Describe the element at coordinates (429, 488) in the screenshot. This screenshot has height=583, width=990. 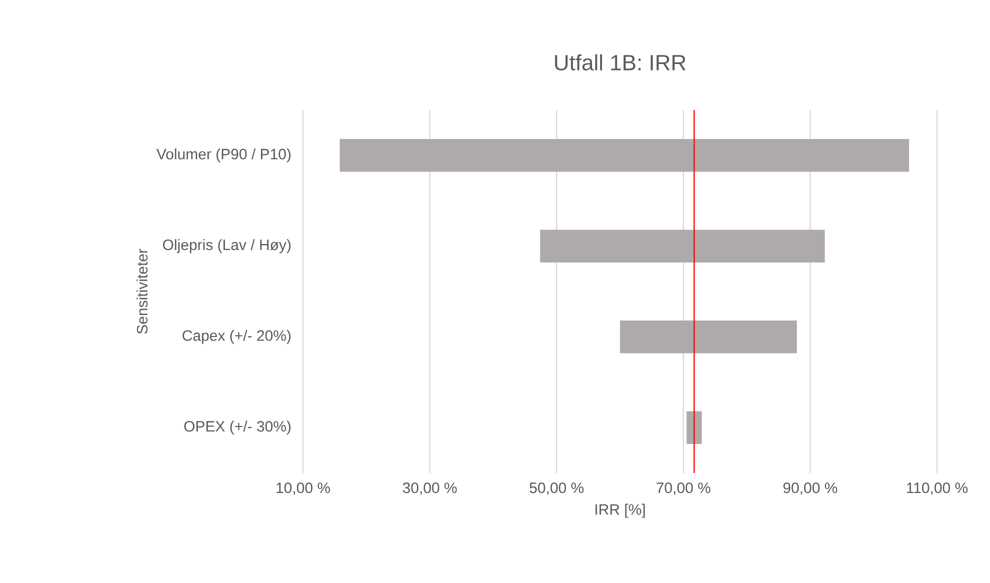
I see `x-tick-label: 30,00 %` at that location.